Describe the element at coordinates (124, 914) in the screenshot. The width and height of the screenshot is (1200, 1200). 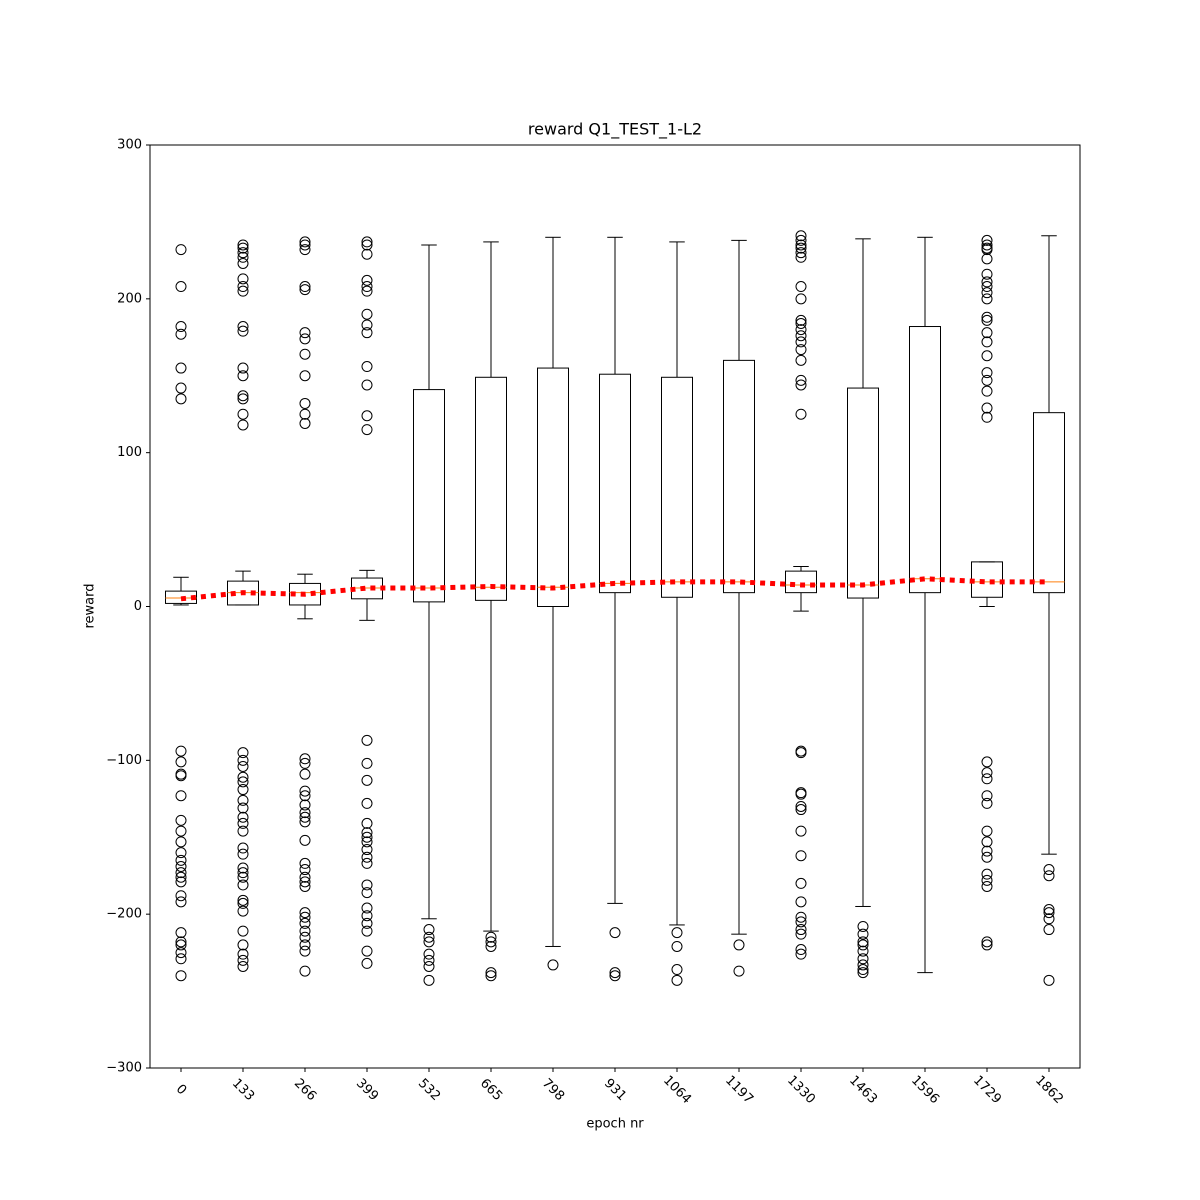
I see `y-tick-label: −200` at that location.